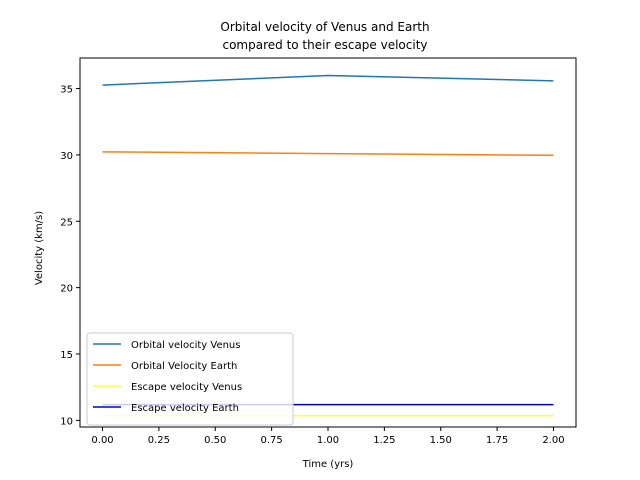 The height and width of the screenshot is (480, 640). What do you see at coordinates (66, 355) in the screenshot?
I see `y-tick-label: 15` at bounding box center [66, 355].